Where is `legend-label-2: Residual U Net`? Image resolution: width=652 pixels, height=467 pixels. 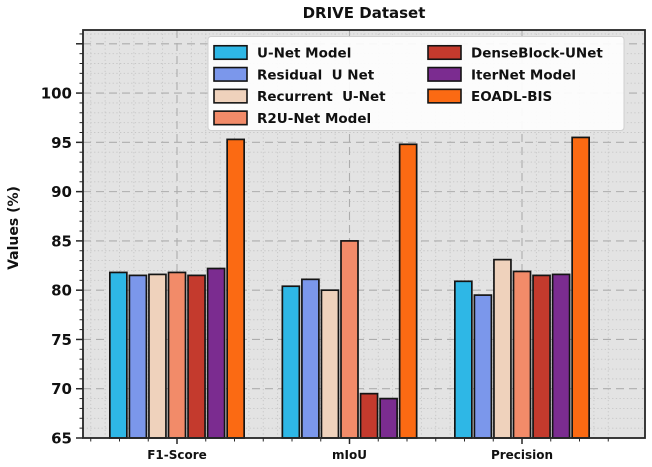 legend-label-2: Residual U Net is located at coordinates (316, 75).